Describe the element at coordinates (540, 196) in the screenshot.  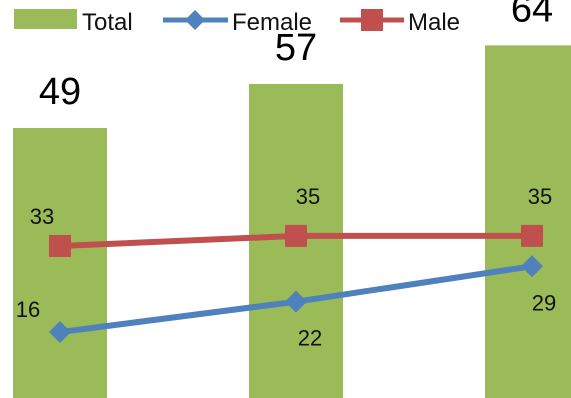
I see `label-male-2: 35` at that location.